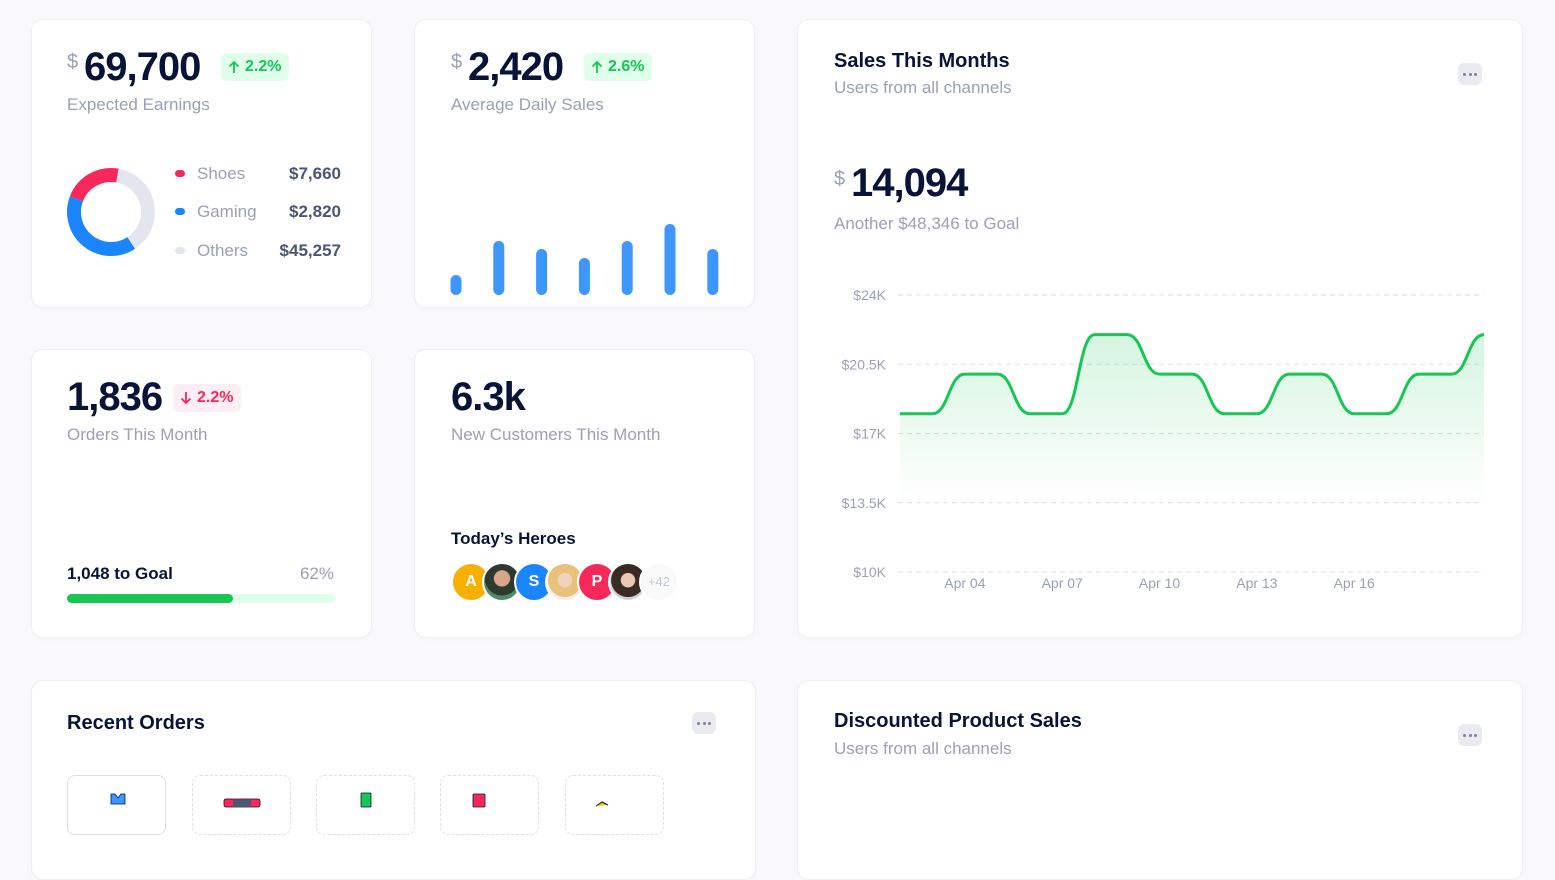  Describe the element at coordinates (659, 582) in the screenshot. I see `avatar-more: +42` at that location.